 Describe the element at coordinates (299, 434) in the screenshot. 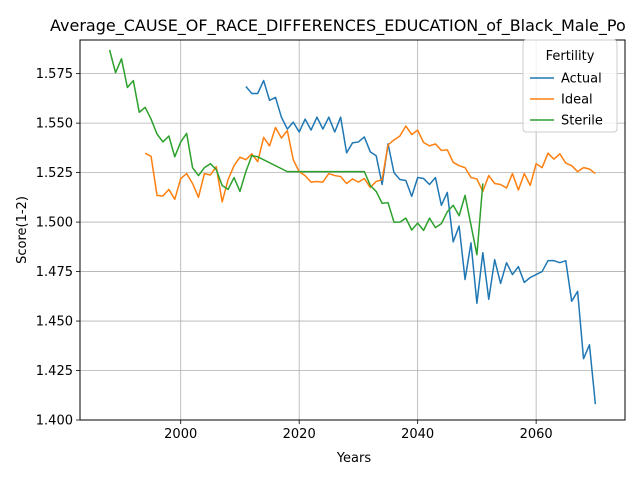

I see `x-tick-label: 2020` at that location.